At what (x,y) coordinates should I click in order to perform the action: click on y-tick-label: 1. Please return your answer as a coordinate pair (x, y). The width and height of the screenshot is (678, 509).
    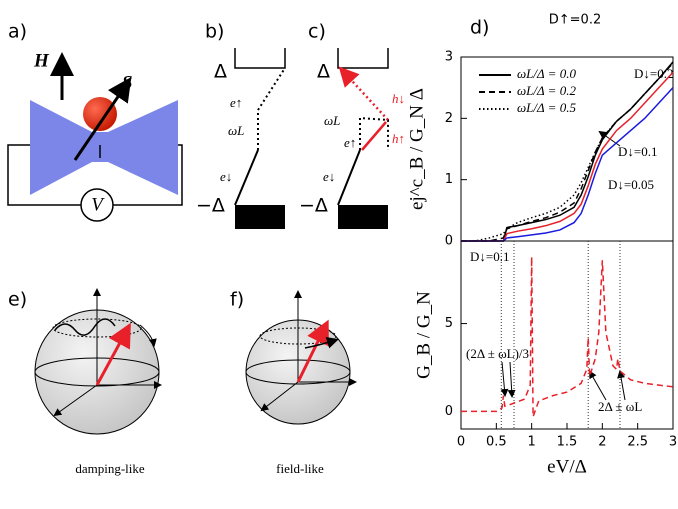
    Looking at the image, I should click on (449, 179).